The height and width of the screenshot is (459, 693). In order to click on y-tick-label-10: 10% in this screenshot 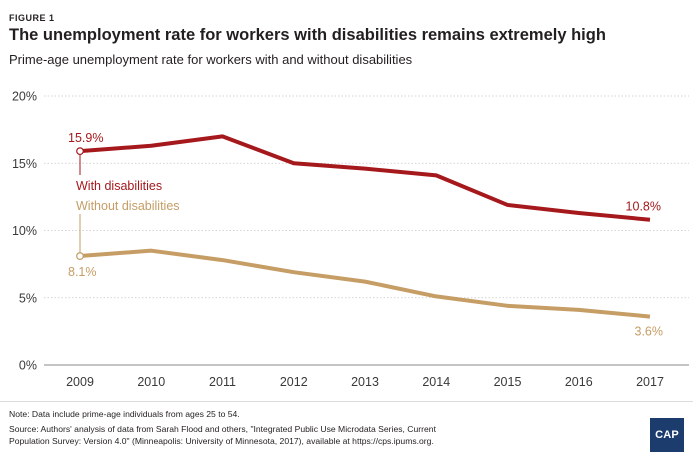, I will do `click(24, 231)`.